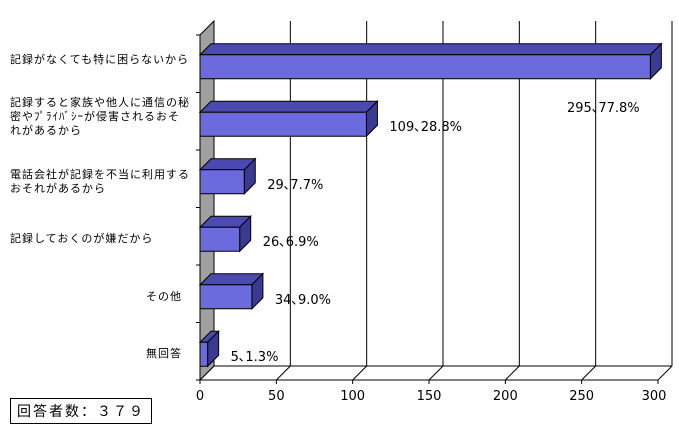 The height and width of the screenshot is (429, 679). I want to click on data-label: 295､77.8%, so click(603, 108).